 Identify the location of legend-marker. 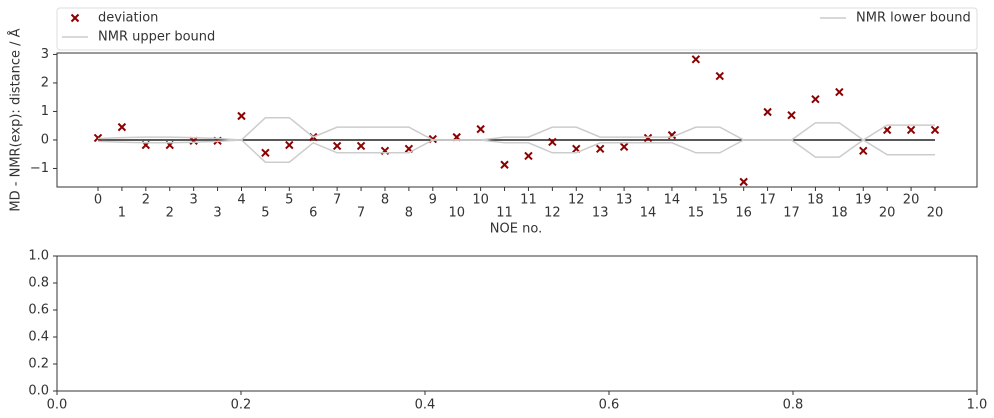
(75, 18).